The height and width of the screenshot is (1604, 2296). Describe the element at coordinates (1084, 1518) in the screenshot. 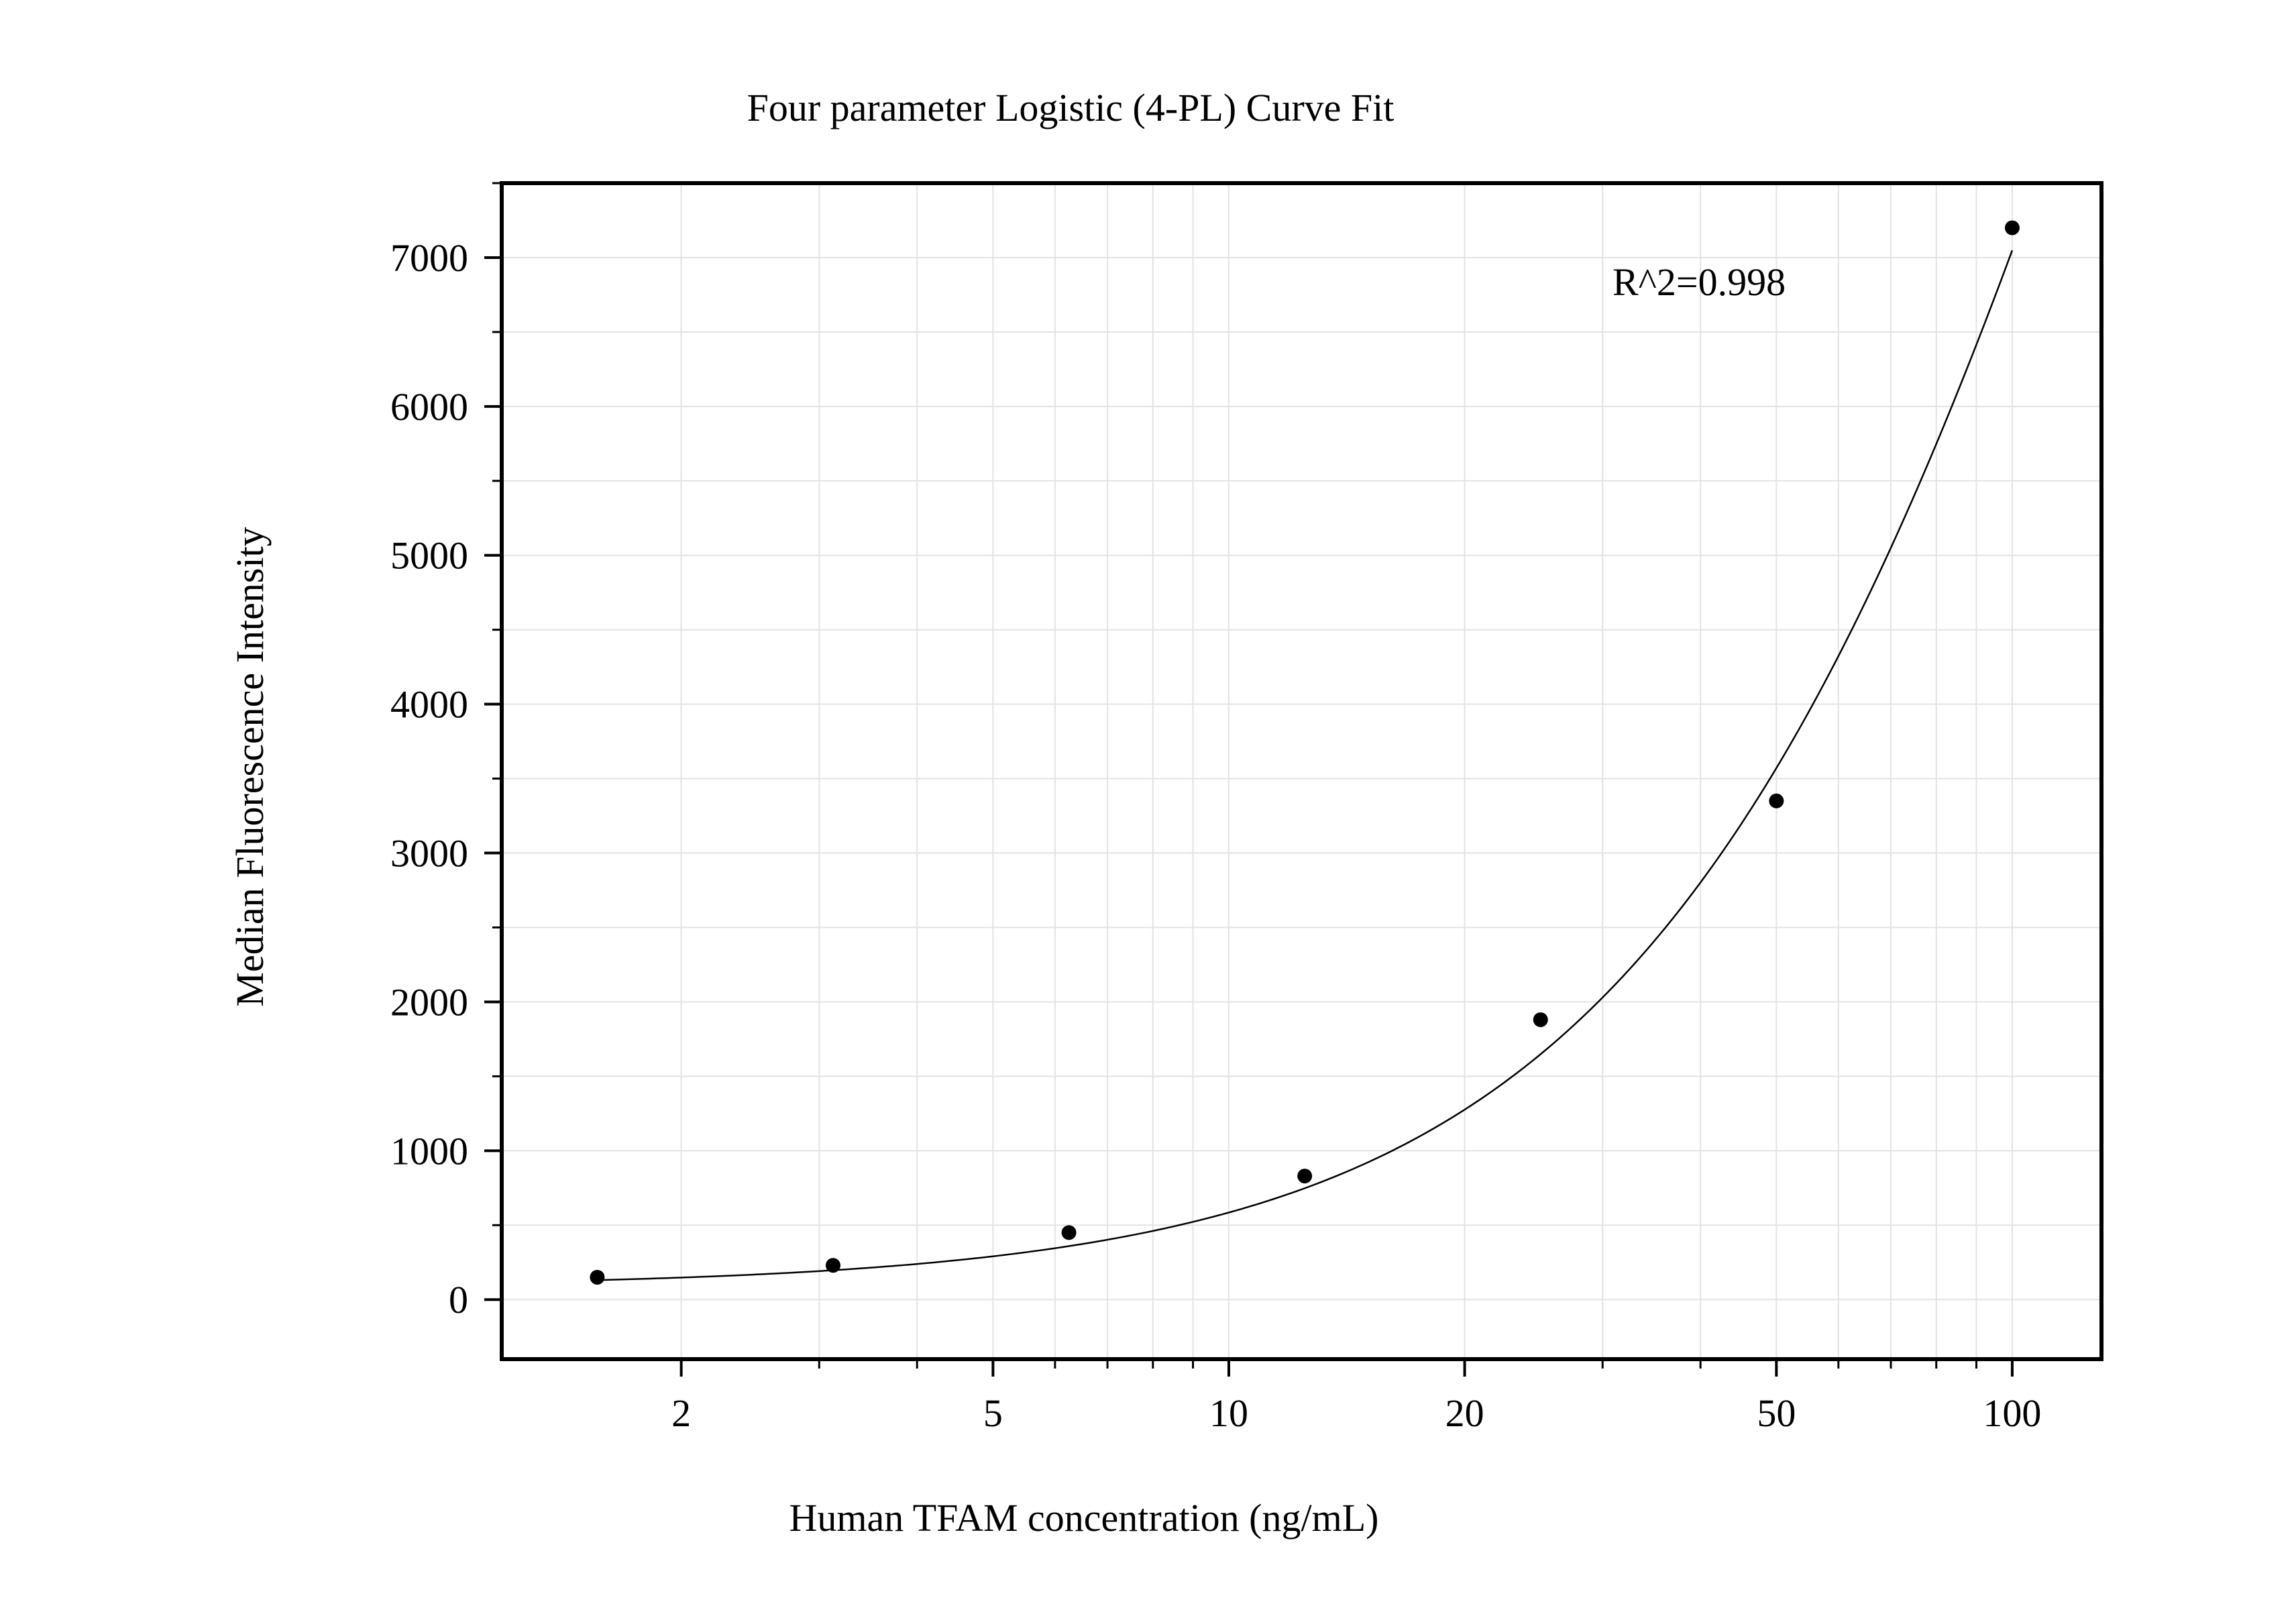

I see `x-axis-label: Human TFAM concentration (ng/mL)` at that location.